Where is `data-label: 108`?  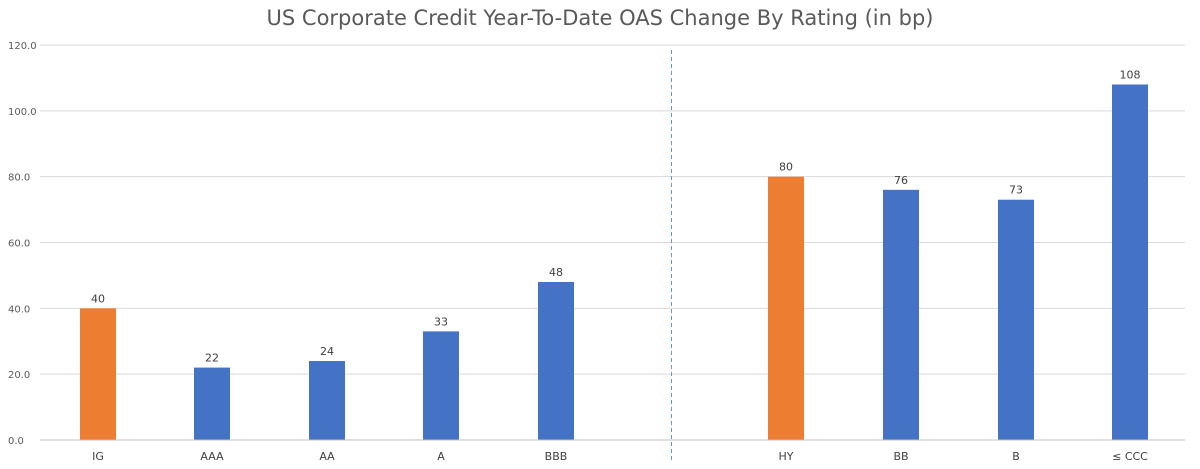
data-label: 108 is located at coordinates (1130, 75).